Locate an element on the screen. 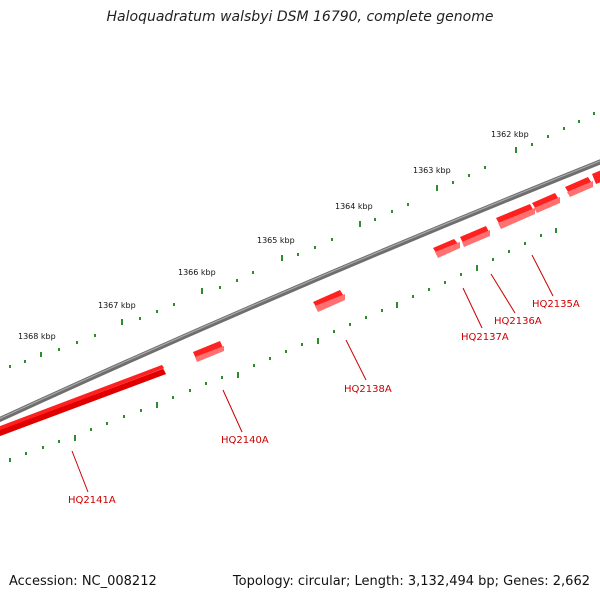  gene-hq2141a is located at coordinates (83, 401).